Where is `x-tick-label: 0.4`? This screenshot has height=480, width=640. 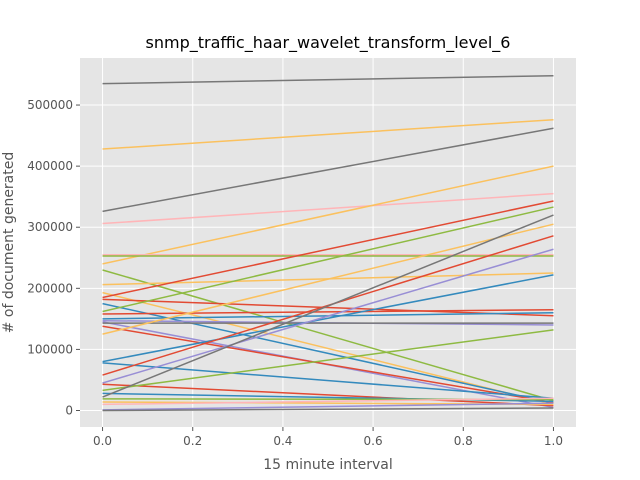
x-tick-label: 0.4 is located at coordinates (282, 441).